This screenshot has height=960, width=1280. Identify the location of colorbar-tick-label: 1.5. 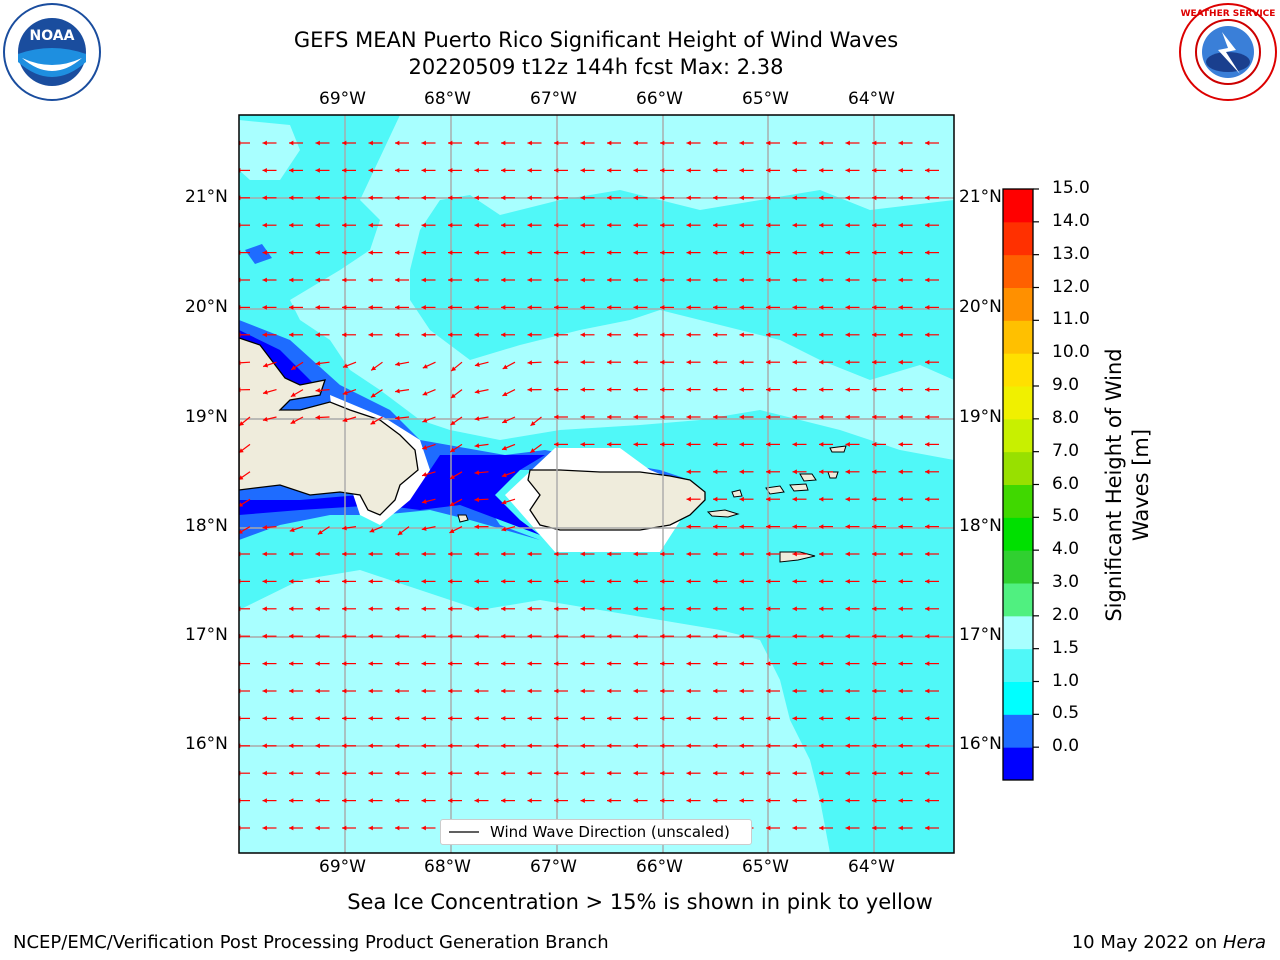
(1066, 647).